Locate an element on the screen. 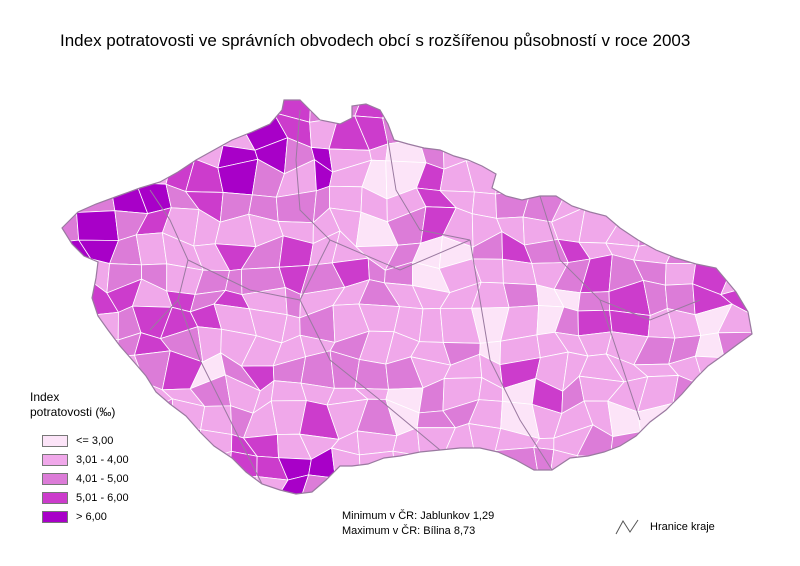 The width and height of the screenshot is (800, 566). legend-label: 5,01 - 6,00 is located at coordinates (102, 497).